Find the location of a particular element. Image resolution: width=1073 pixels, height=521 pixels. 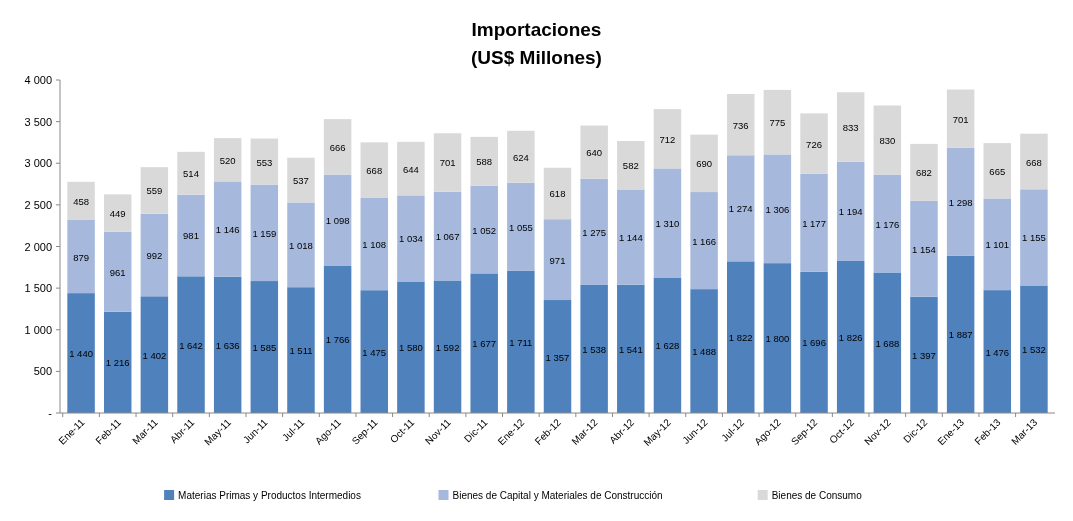

data-label: 618 is located at coordinates (557, 194).